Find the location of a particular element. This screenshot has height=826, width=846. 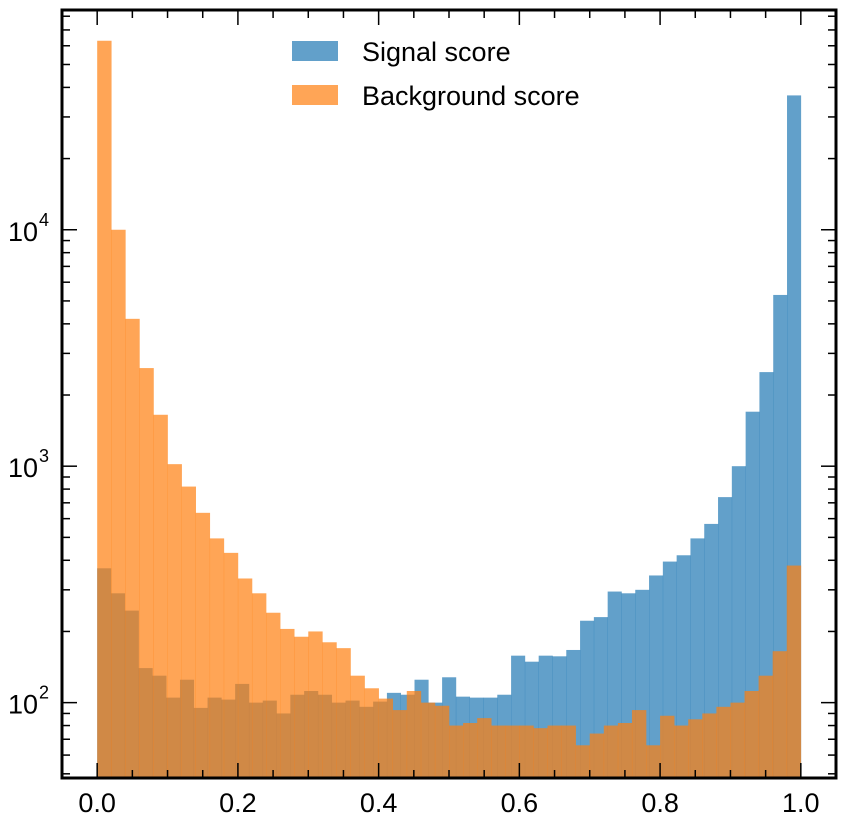

legend-item: Background score is located at coordinates (436, 96).